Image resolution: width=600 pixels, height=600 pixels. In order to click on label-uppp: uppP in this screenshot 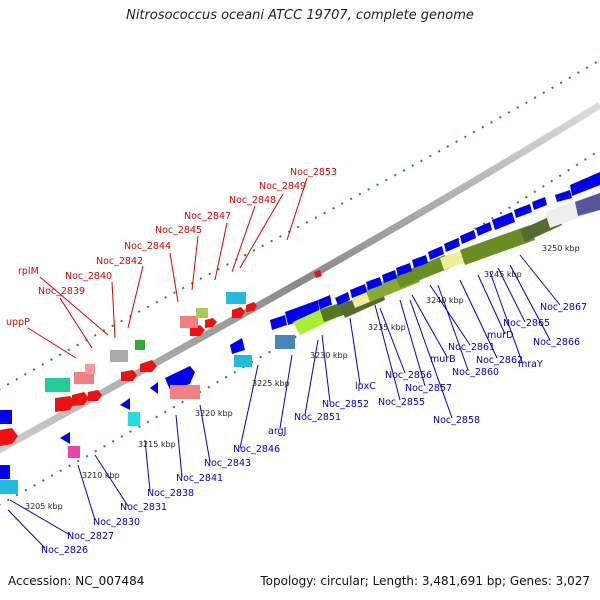, I will do `click(18, 322)`.